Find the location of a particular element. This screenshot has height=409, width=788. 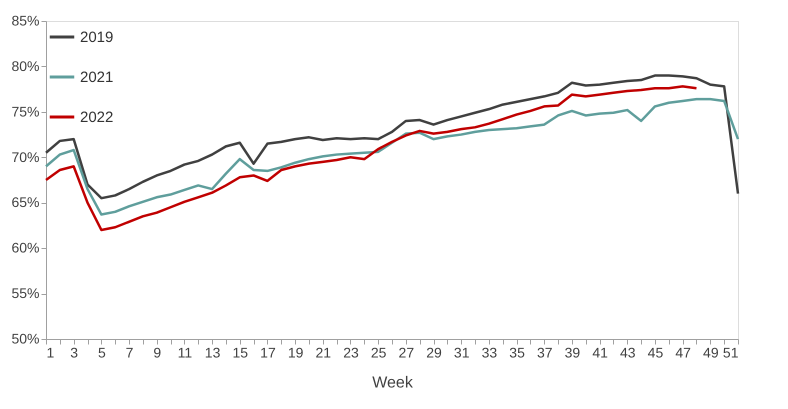

y-tick-label: 70% is located at coordinates (25, 156).